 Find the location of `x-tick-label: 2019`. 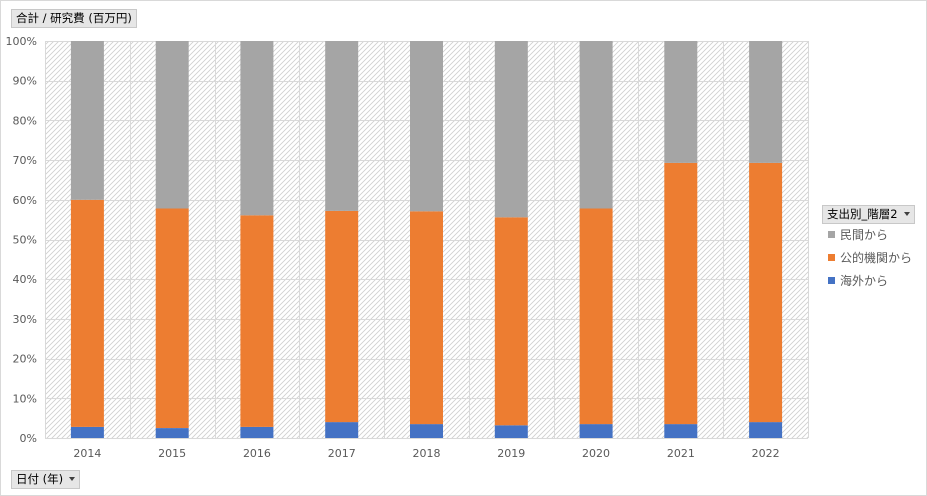

x-tick-label: 2019 is located at coordinates (511, 453).